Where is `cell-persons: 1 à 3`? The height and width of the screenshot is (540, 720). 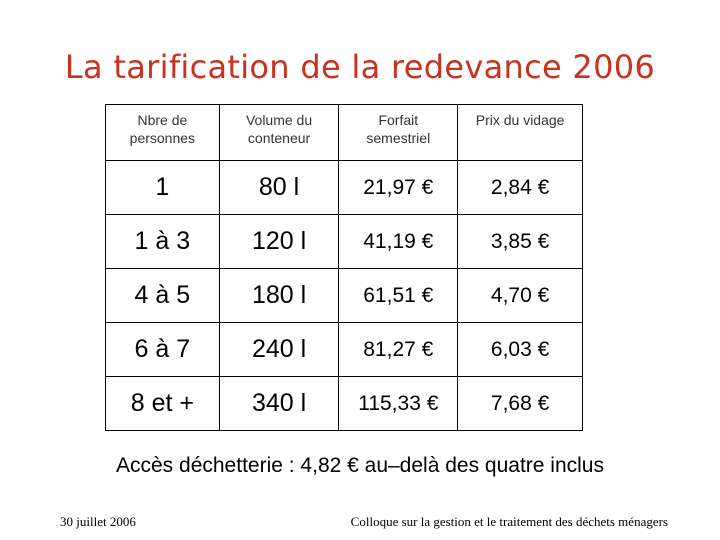
cell-persons: 1 à 3 is located at coordinates (162, 241).